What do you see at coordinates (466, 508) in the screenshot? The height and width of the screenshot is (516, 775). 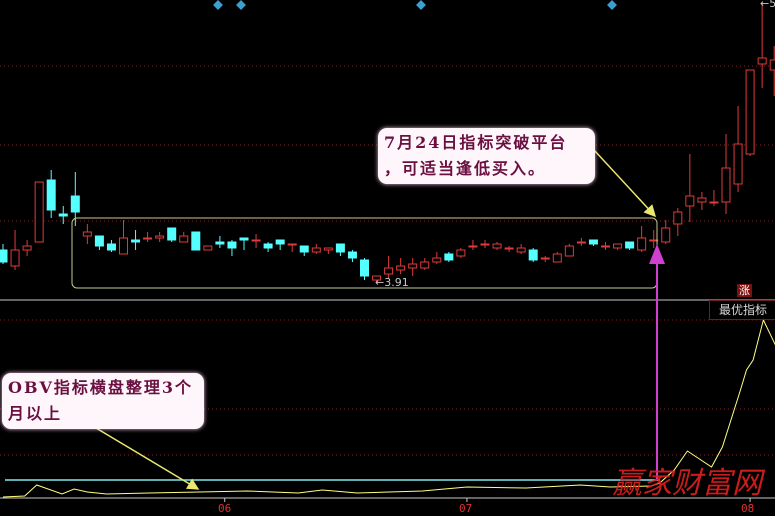 I see `date-tick-label: 07` at bounding box center [466, 508].